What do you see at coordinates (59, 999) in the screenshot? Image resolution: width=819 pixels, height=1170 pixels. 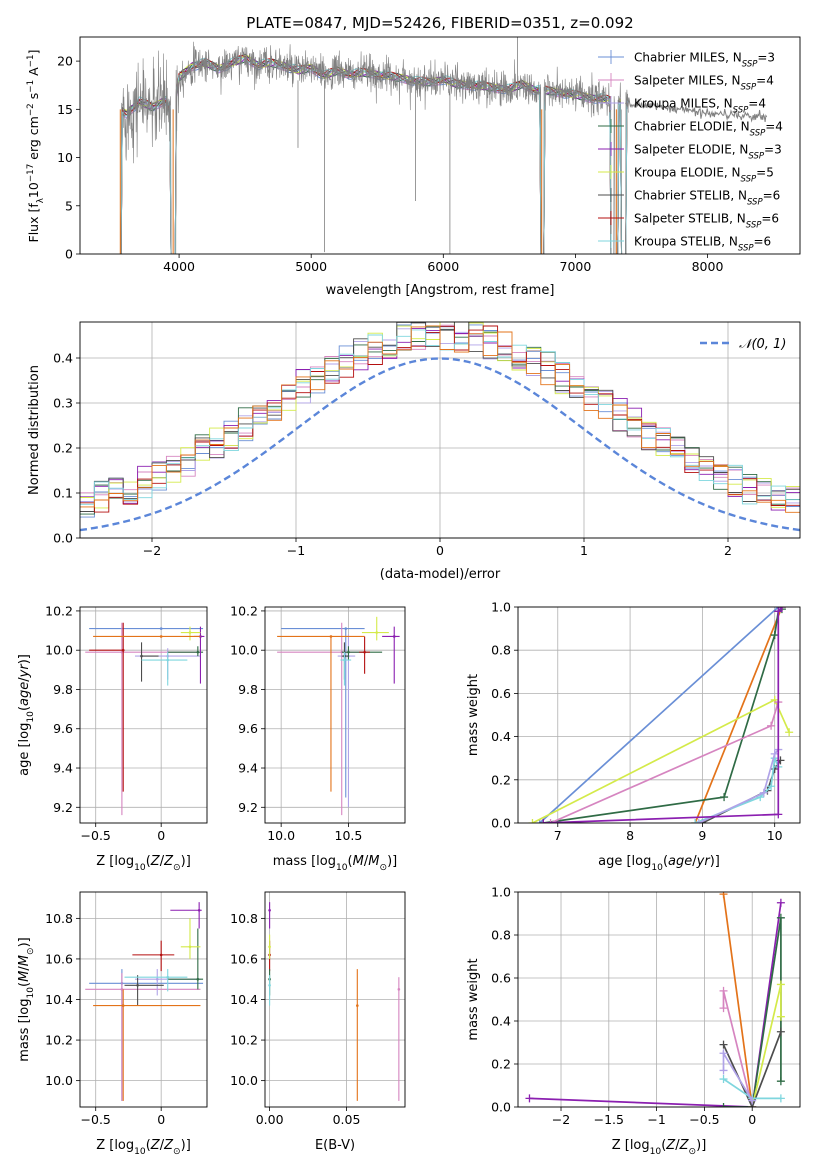 I see `y-tick-label: 10.4` at bounding box center [59, 999].